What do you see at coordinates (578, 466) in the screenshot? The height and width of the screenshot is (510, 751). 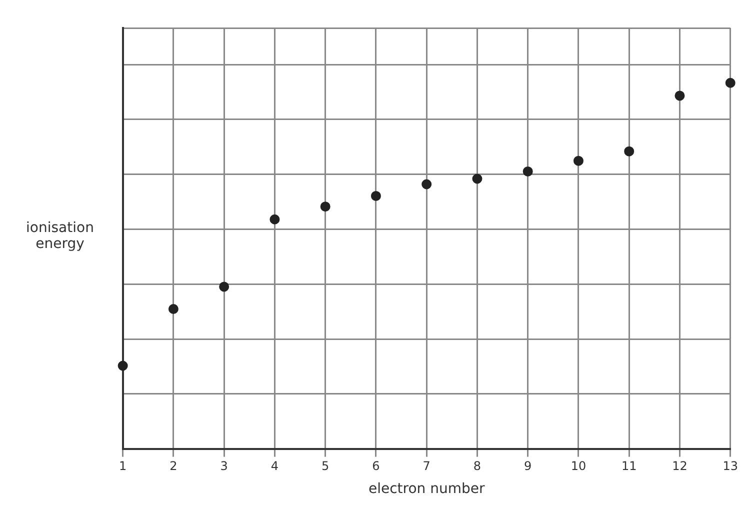 I see `x-tick-label: 10` at bounding box center [578, 466].